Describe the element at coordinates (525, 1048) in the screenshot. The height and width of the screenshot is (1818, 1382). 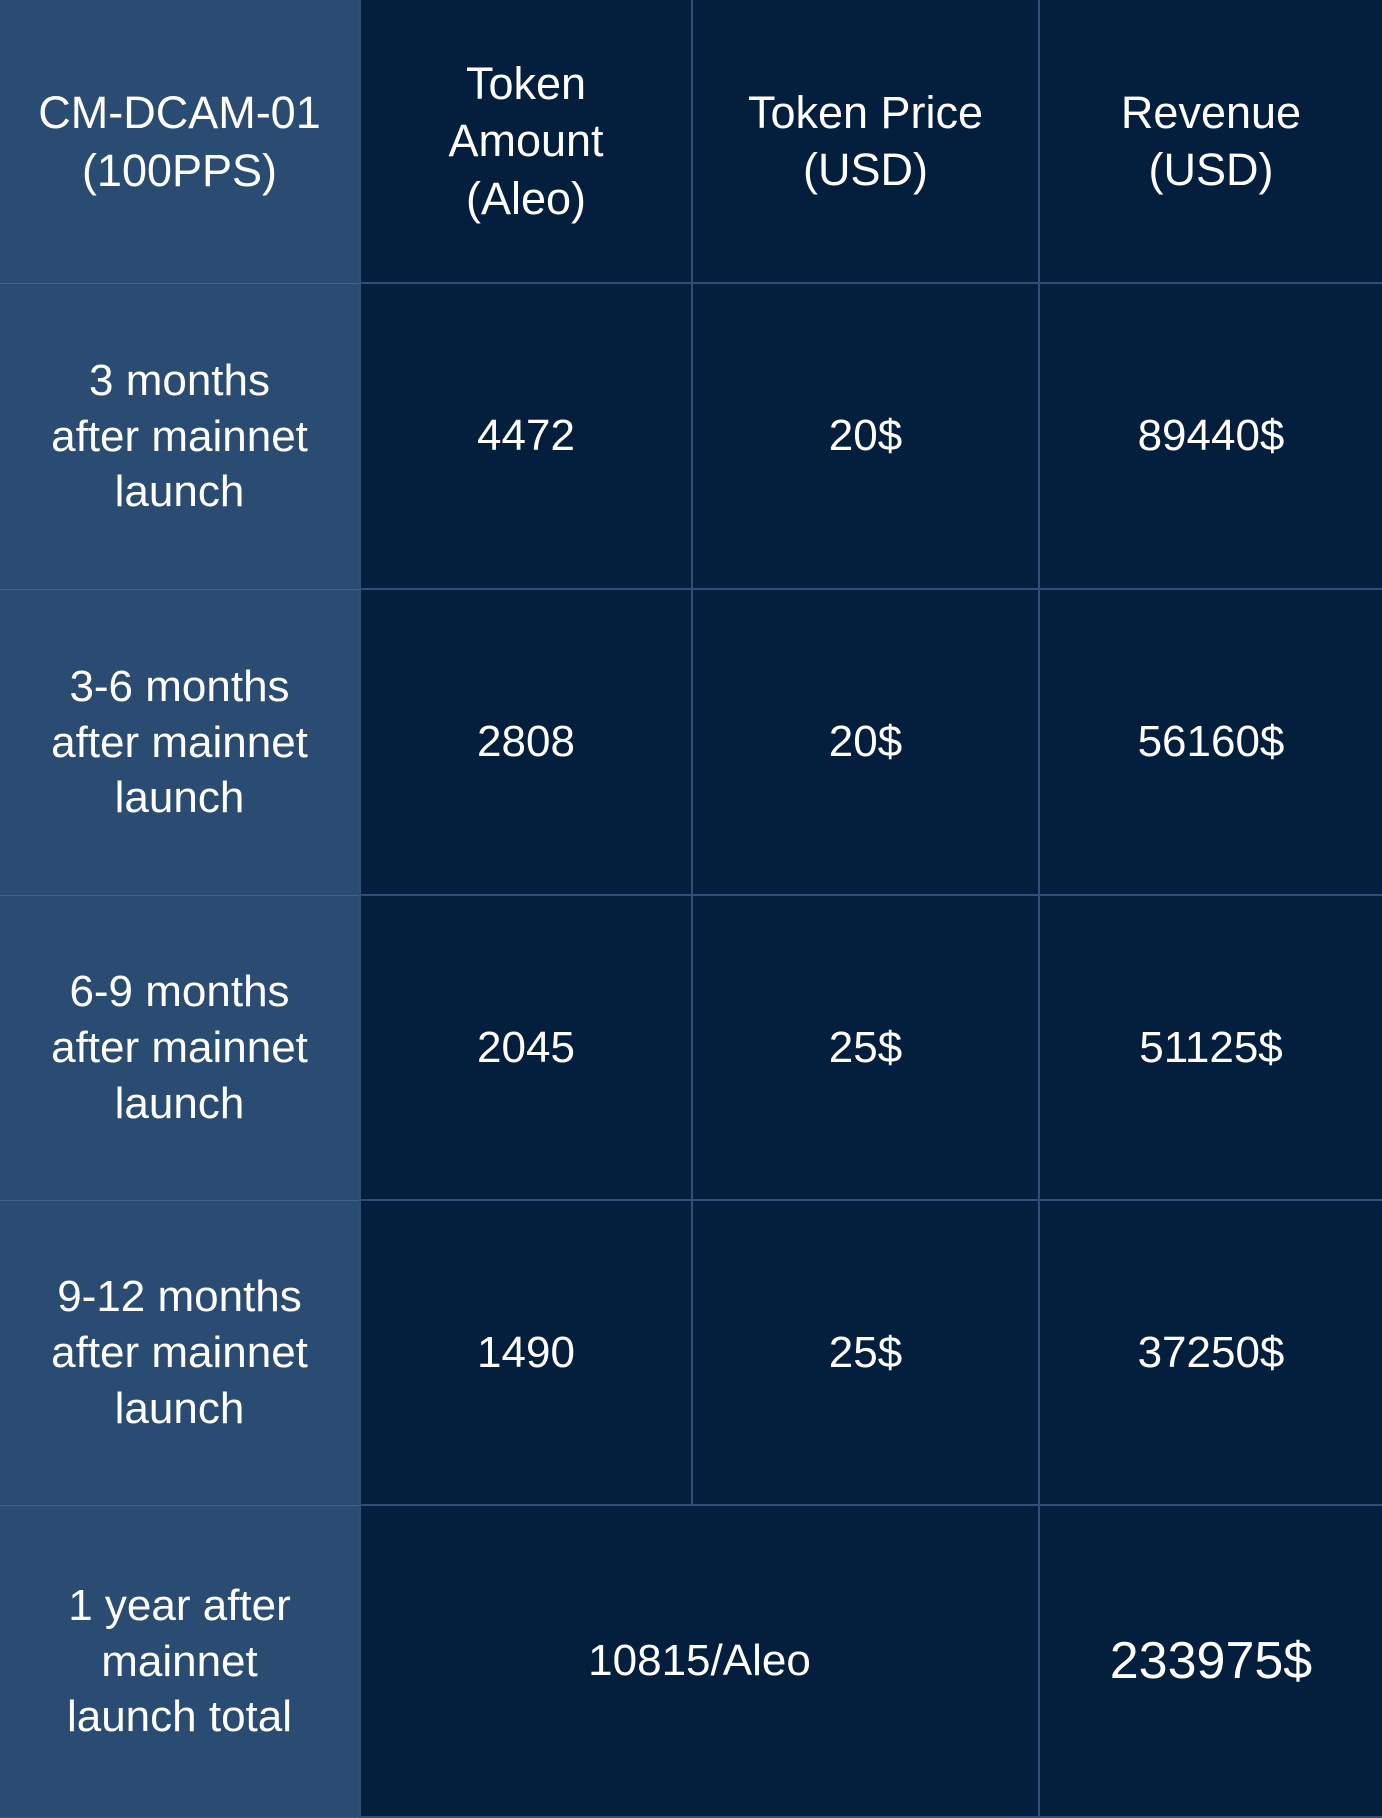
I see `token-amount-cell: 2045` at that location.